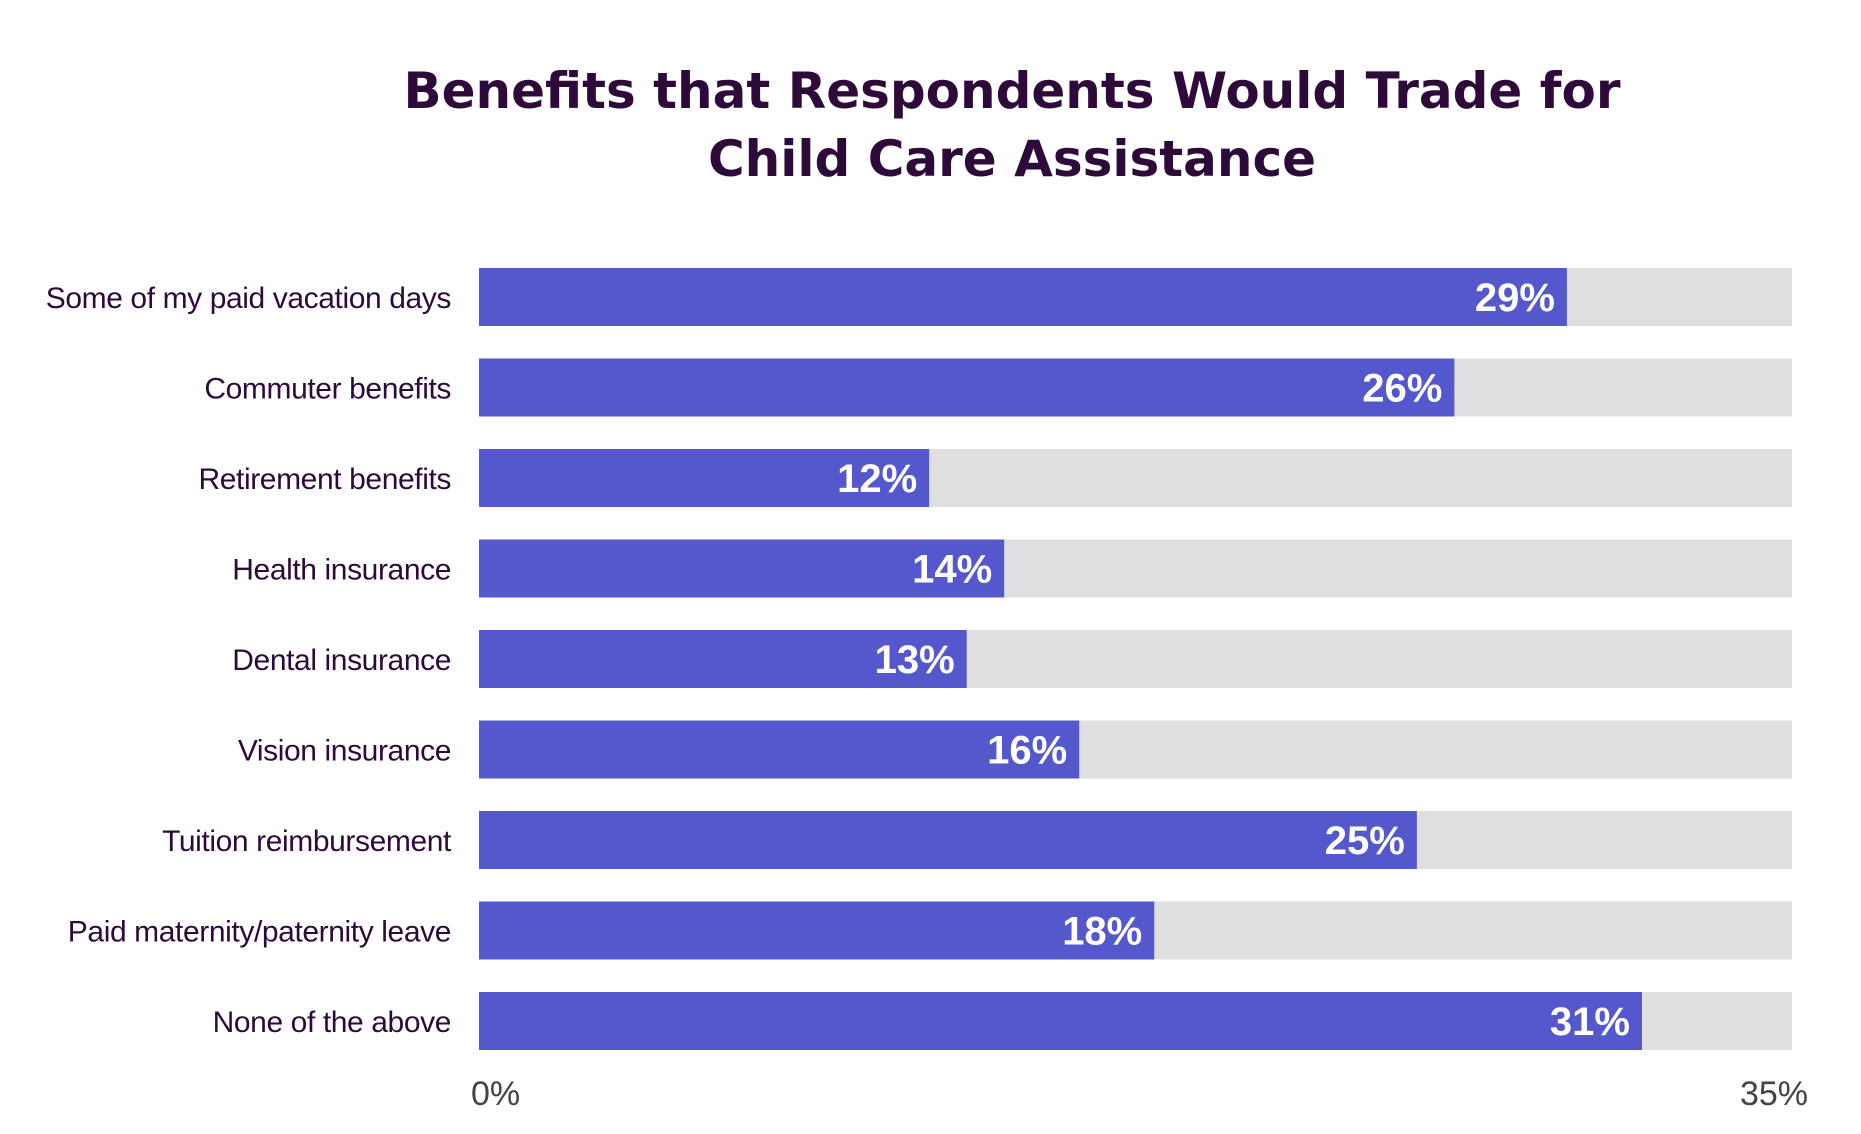 This screenshot has width=1861, height=1134. What do you see at coordinates (1027, 751) in the screenshot?
I see `data-label: 16%` at bounding box center [1027, 751].